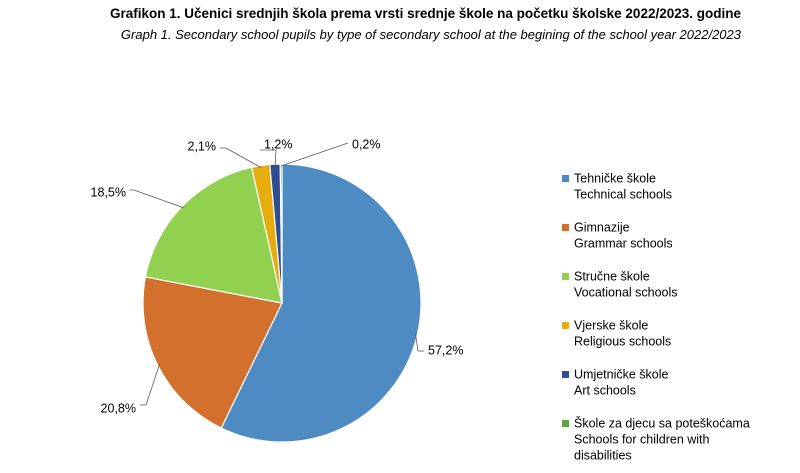 The height and width of the screenshot is (473, 800). What do you see at coordinates (602, 227) in the screenshot?
I see `legend-label: Gimnazije` at bounding box center [602, 227].